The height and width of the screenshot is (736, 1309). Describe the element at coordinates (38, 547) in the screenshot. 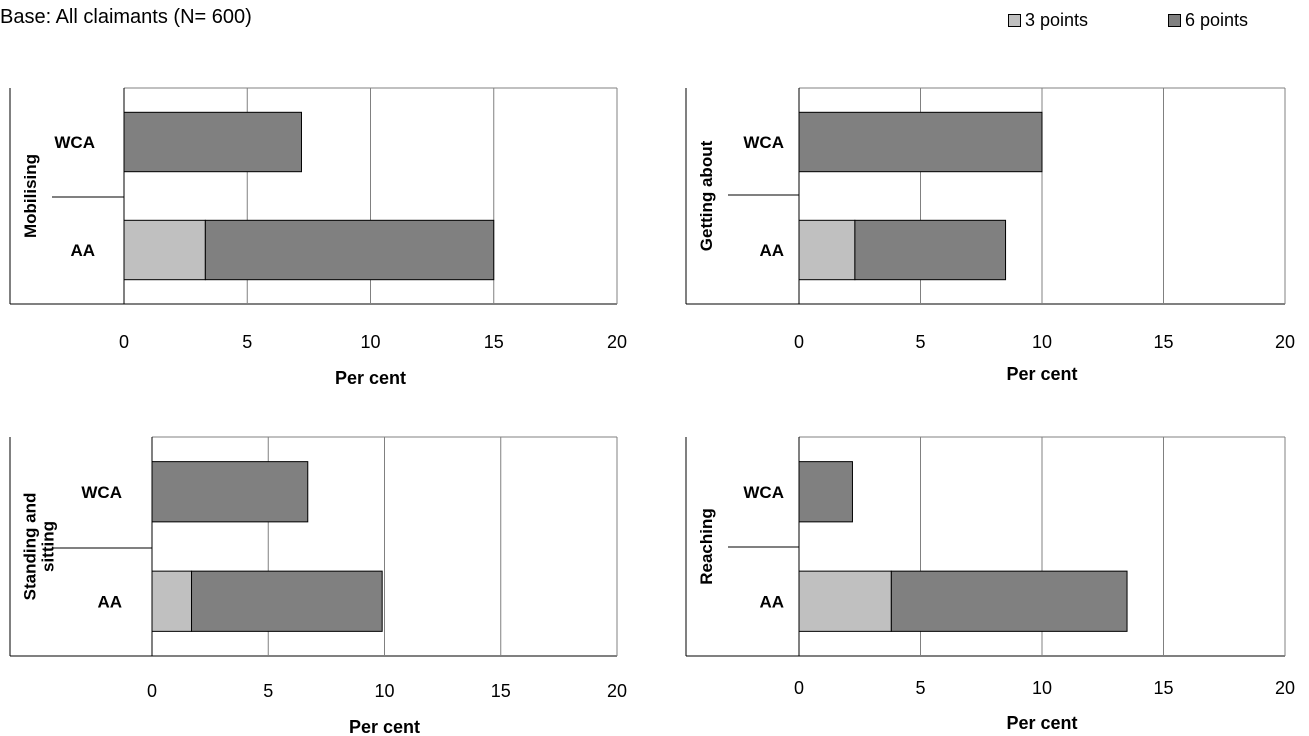

I see `panel-label: Standing andsitting` at that location.